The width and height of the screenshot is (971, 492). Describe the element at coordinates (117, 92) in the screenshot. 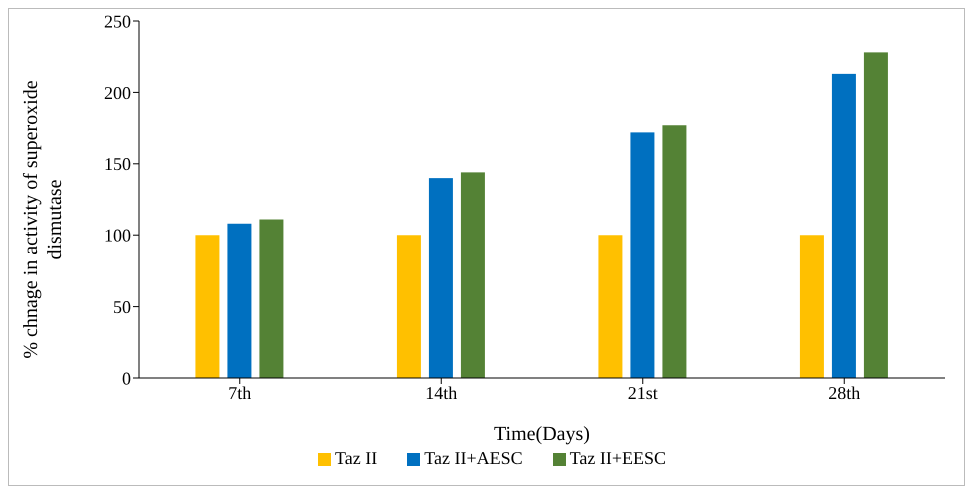

I see `y-tick-label: 200` at that location.